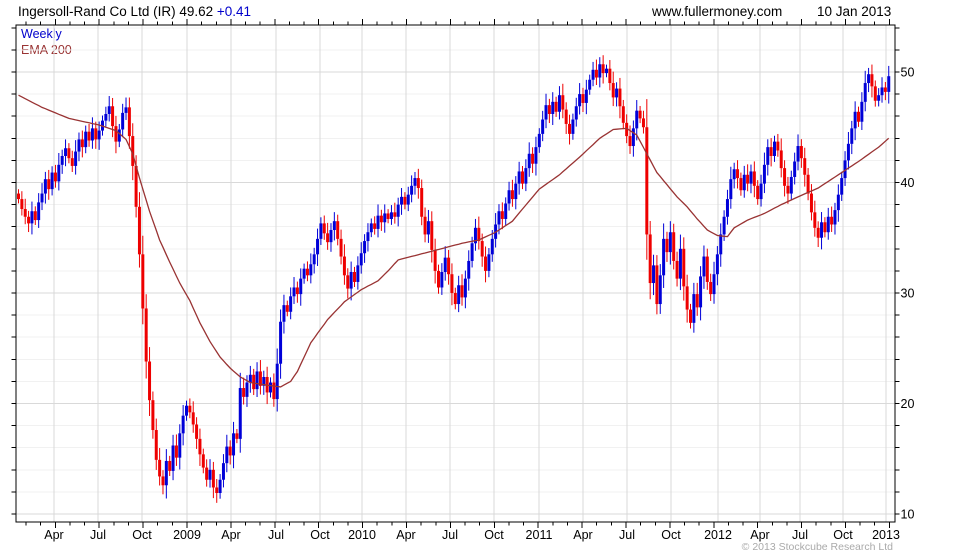  What do you see at coordinates (817, 547) in the screenshot?
I see `copyright-notice: © 2013 Stockcube Research Ltd` at bounding box center [817, 547].